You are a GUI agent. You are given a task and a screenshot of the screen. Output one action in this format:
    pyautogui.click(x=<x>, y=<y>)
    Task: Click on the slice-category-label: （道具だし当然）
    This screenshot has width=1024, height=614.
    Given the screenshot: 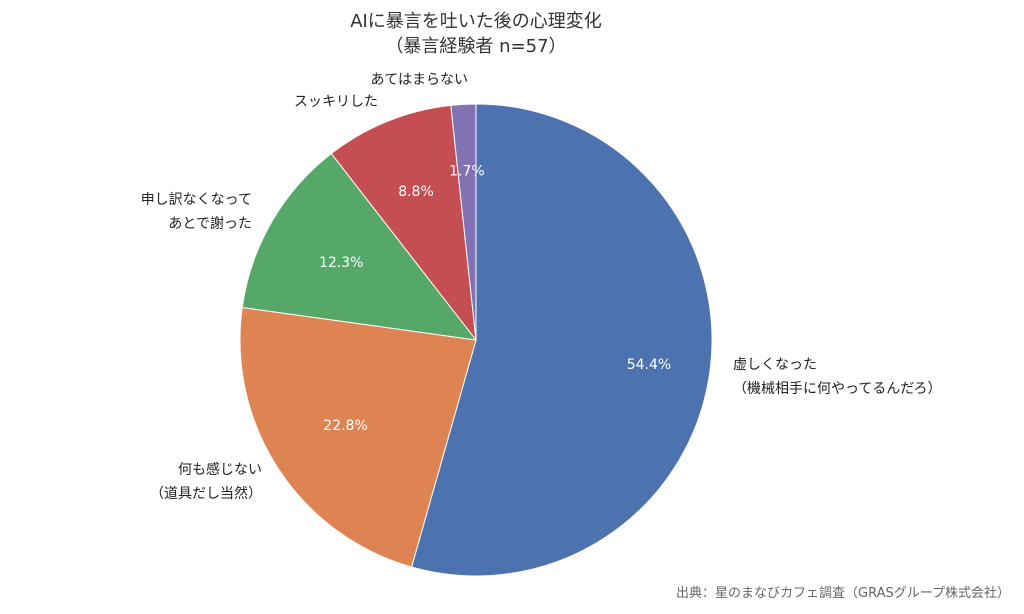 What is the action you would take?
    pyautogui.click(x=206, y=493)
    